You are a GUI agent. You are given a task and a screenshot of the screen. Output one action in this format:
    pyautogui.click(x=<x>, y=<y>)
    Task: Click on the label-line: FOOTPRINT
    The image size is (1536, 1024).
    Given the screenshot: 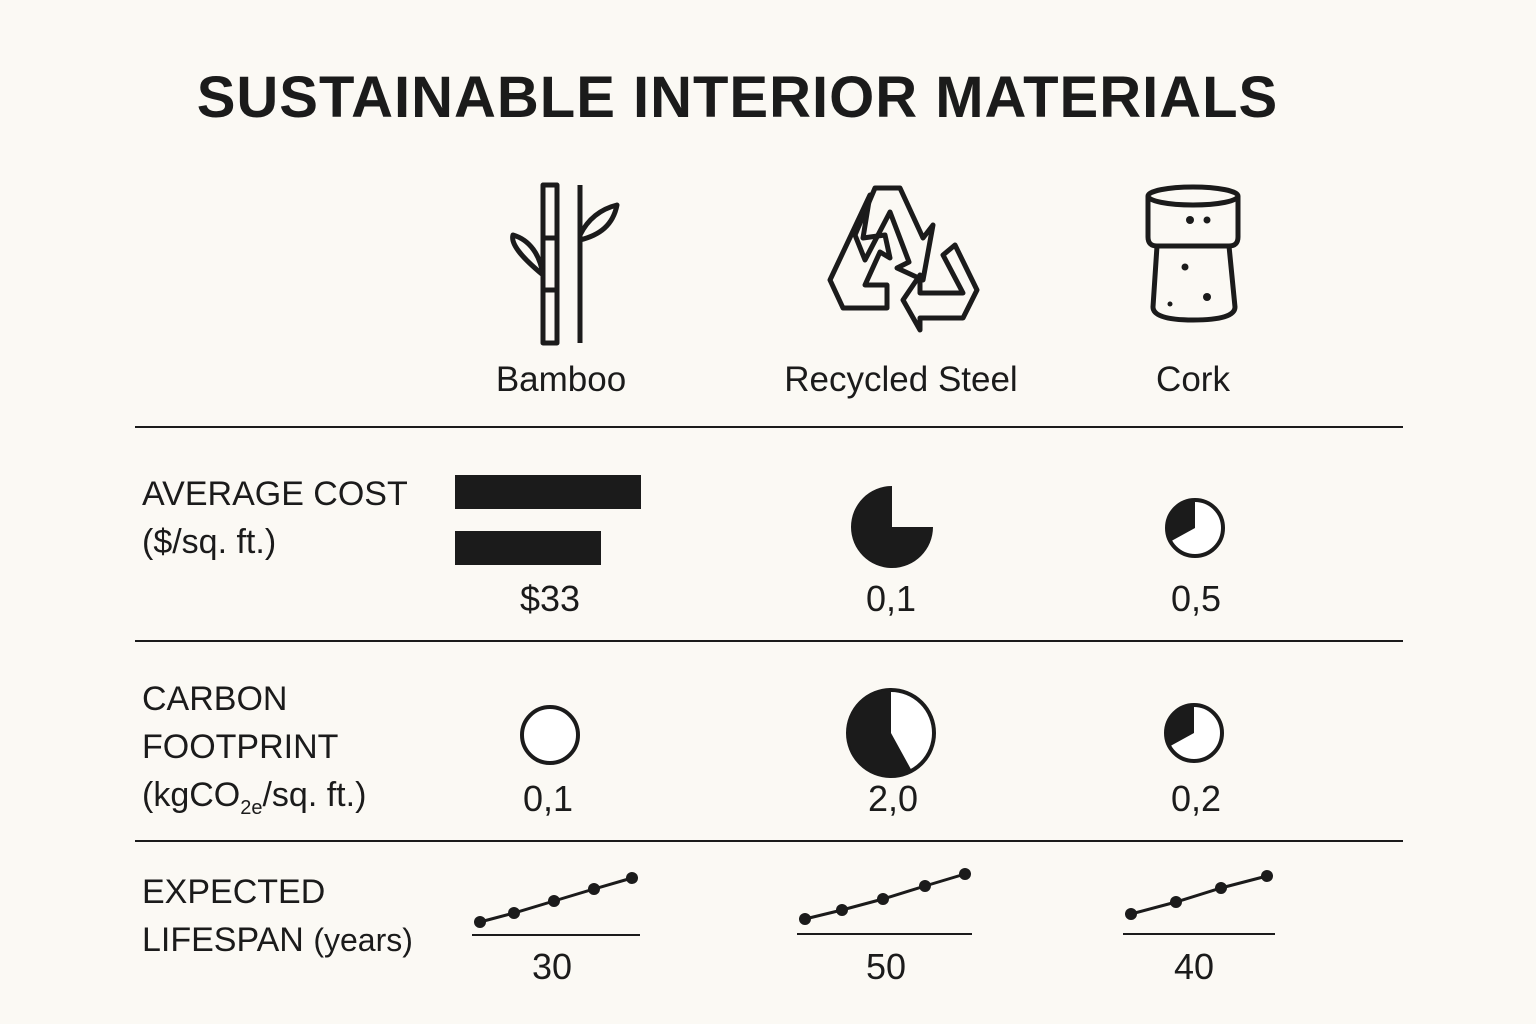 What is the action you would take?
    pyautogui.click(x=240, y=747)
    